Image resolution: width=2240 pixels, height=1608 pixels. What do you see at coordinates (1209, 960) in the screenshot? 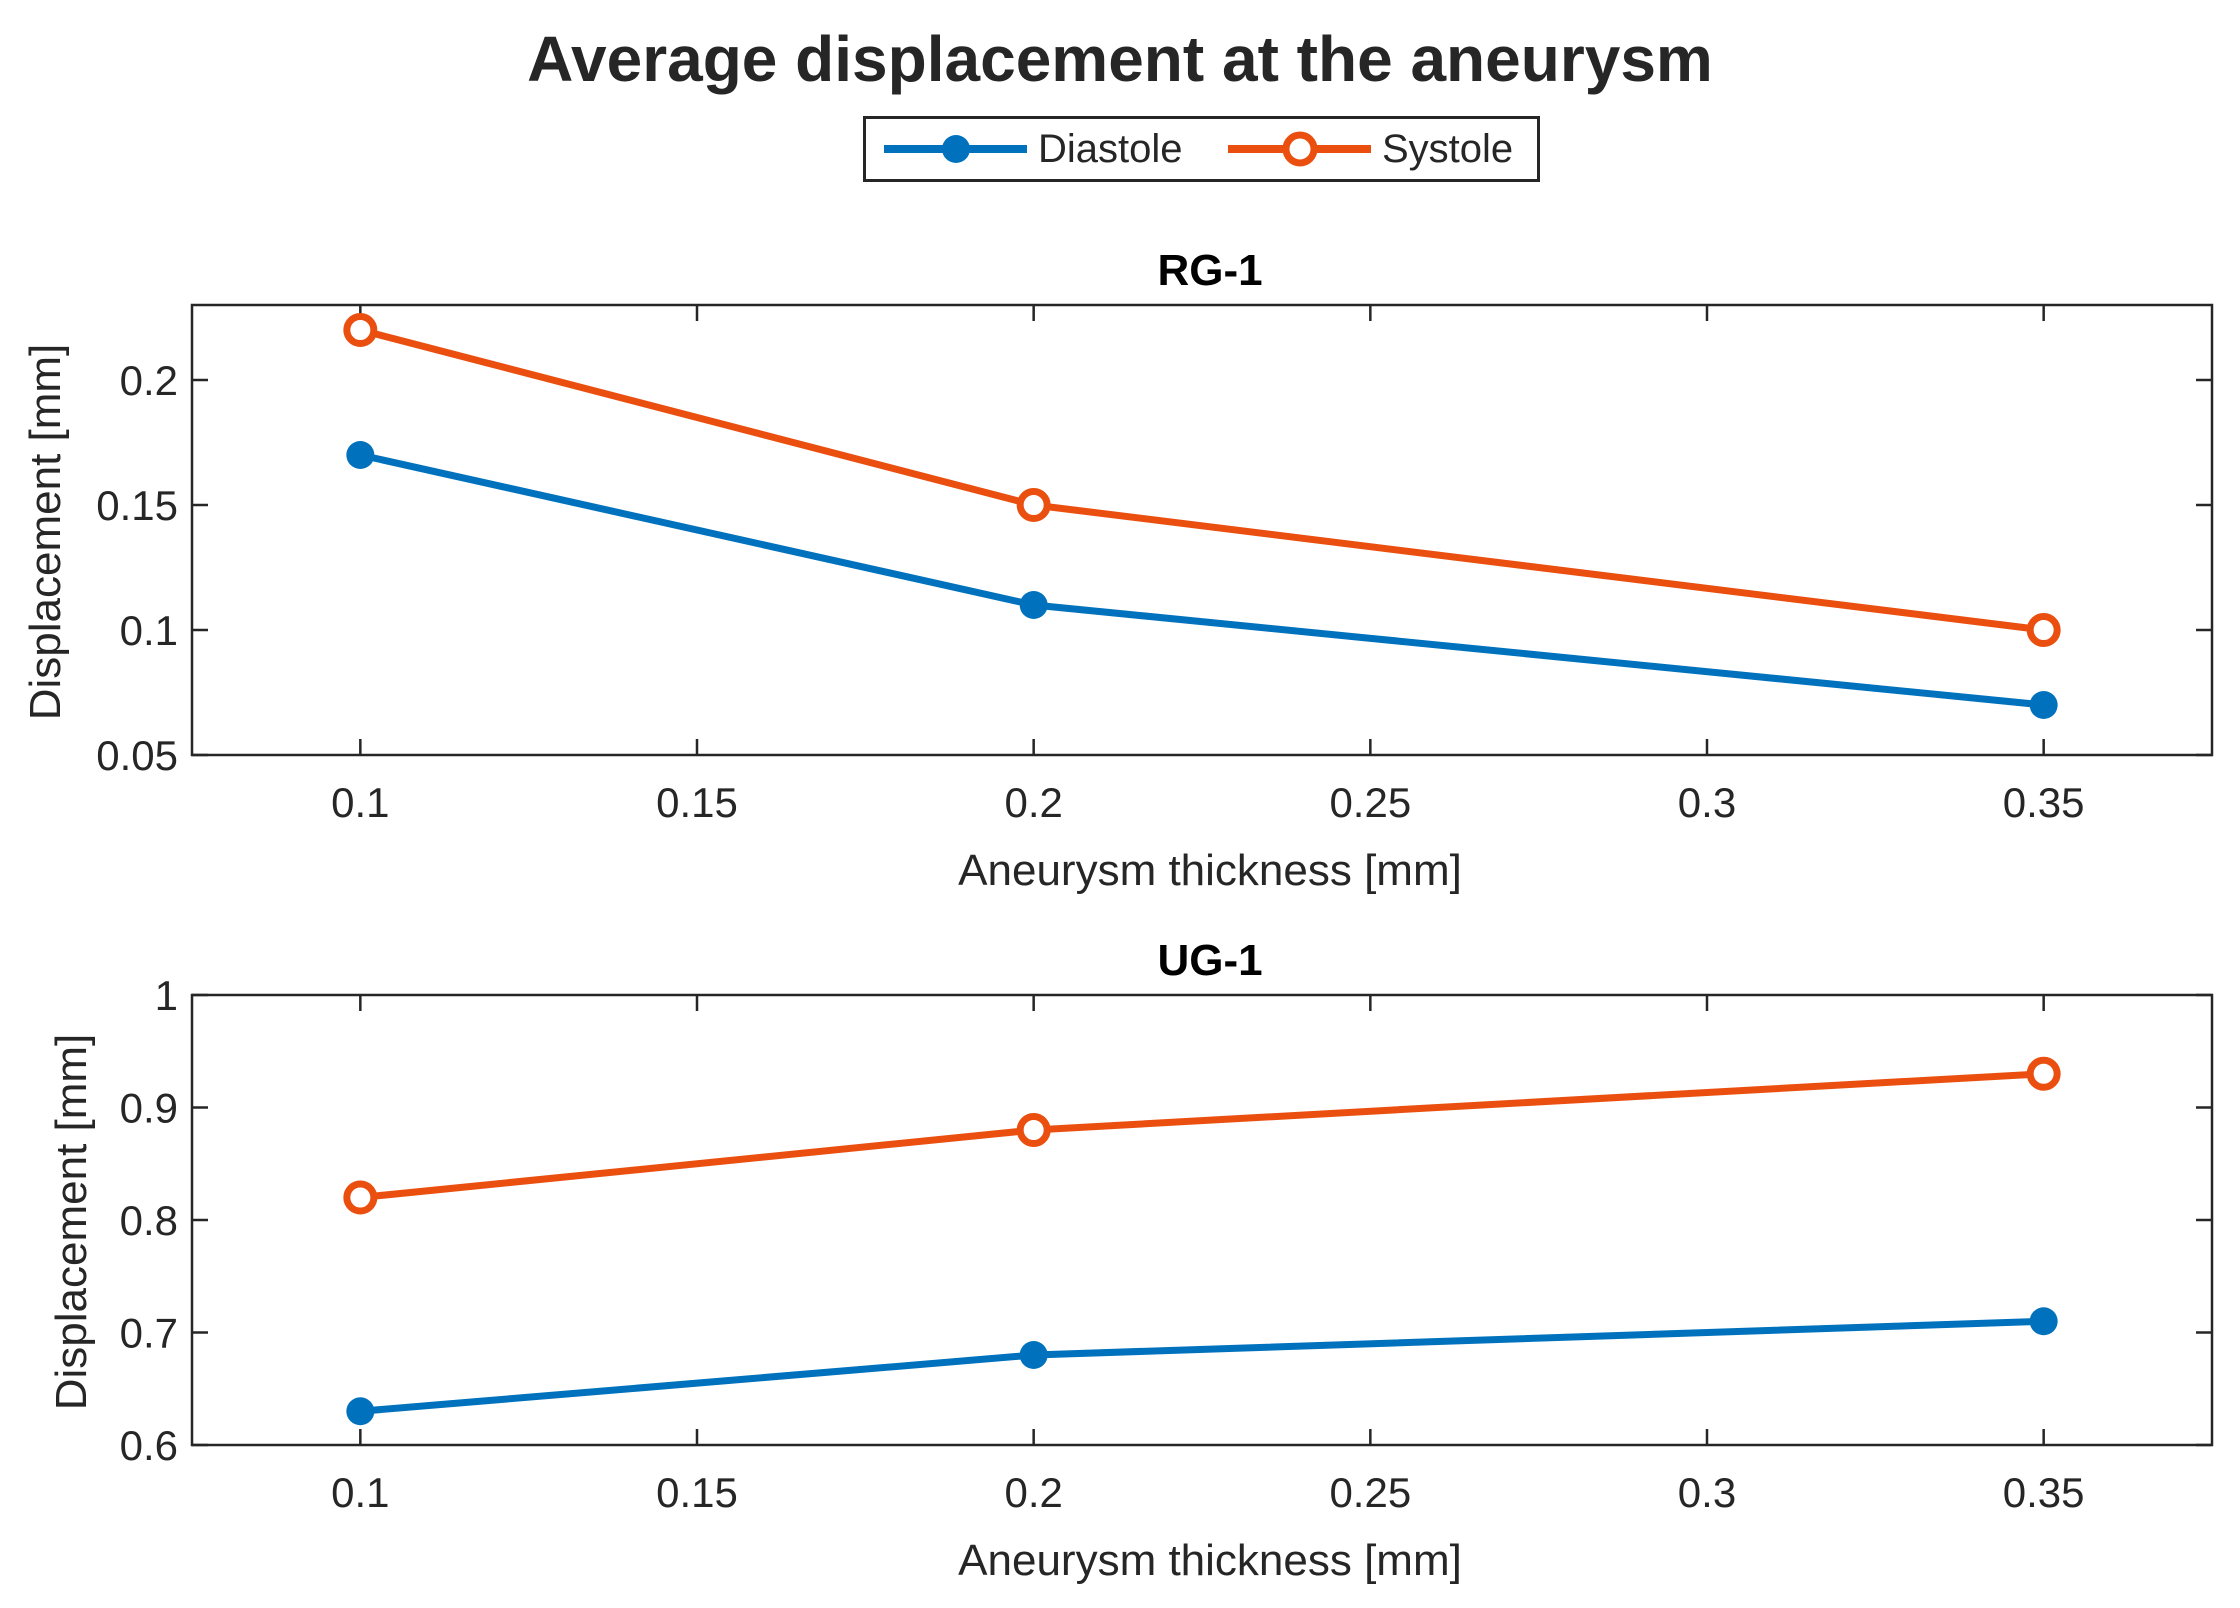
I see `panel-2-title: UG-1` at bounding box center [1209, 960].